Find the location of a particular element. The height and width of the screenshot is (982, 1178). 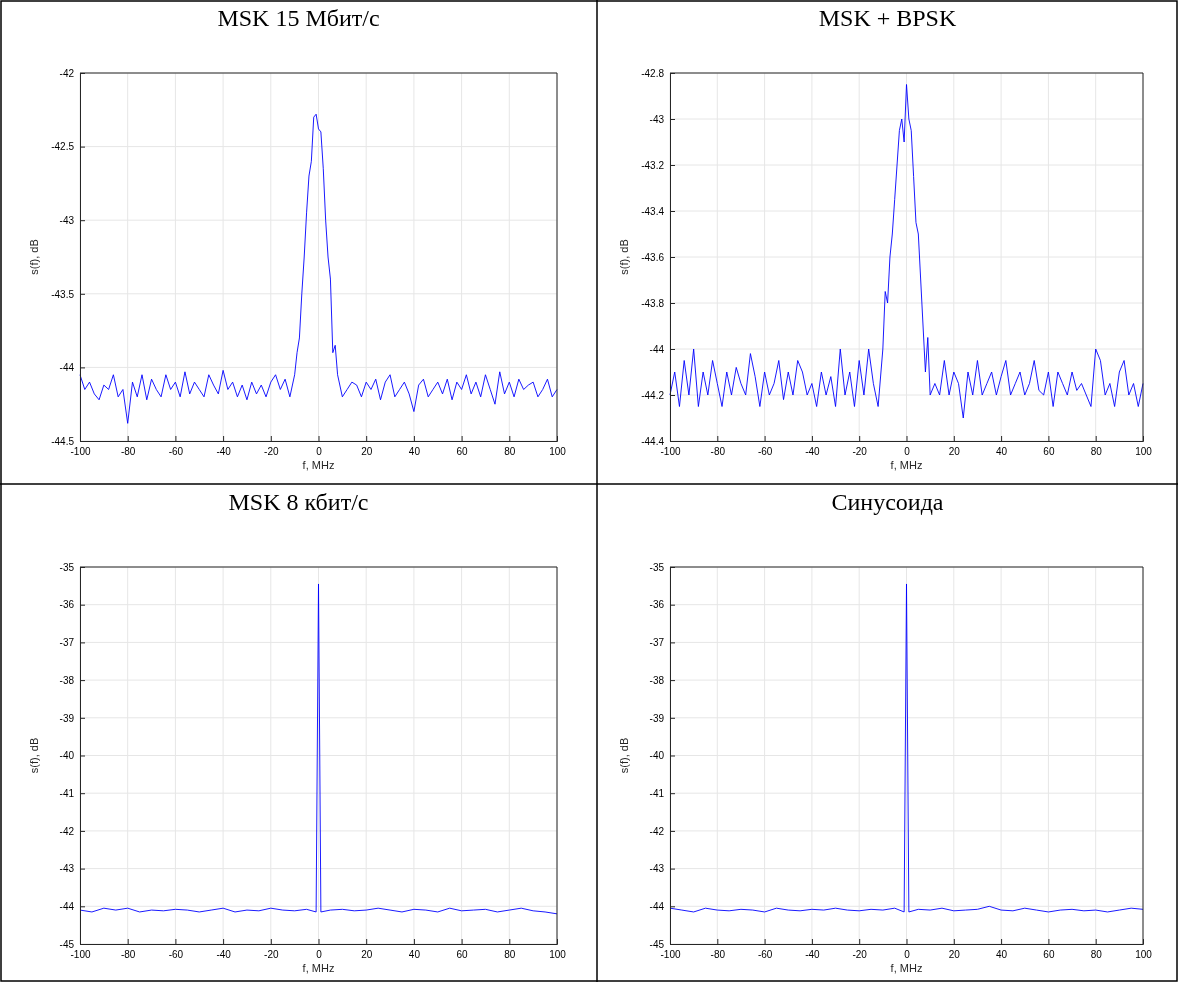

y-tick-label: -43.5 is located at coordinates (63, 294).